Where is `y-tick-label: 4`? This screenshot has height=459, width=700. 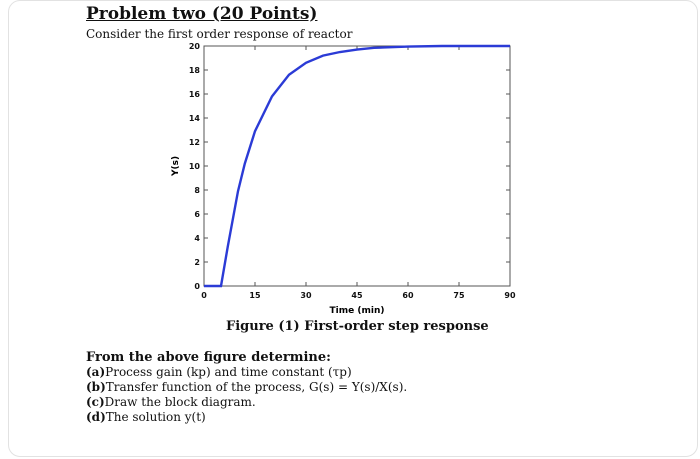 y-tick-label: 4 is located at coordinates (197, 238).